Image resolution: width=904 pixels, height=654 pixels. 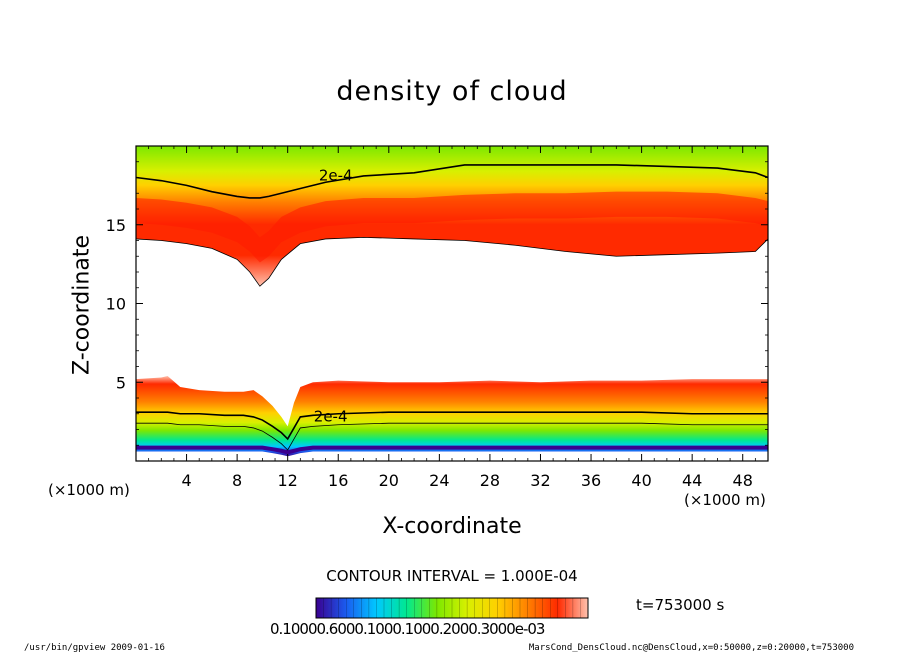 What do you see at coordinates (338, 480) in the screenshot?
I see `x-tick-label: 16` at bounding box center [338, 480].